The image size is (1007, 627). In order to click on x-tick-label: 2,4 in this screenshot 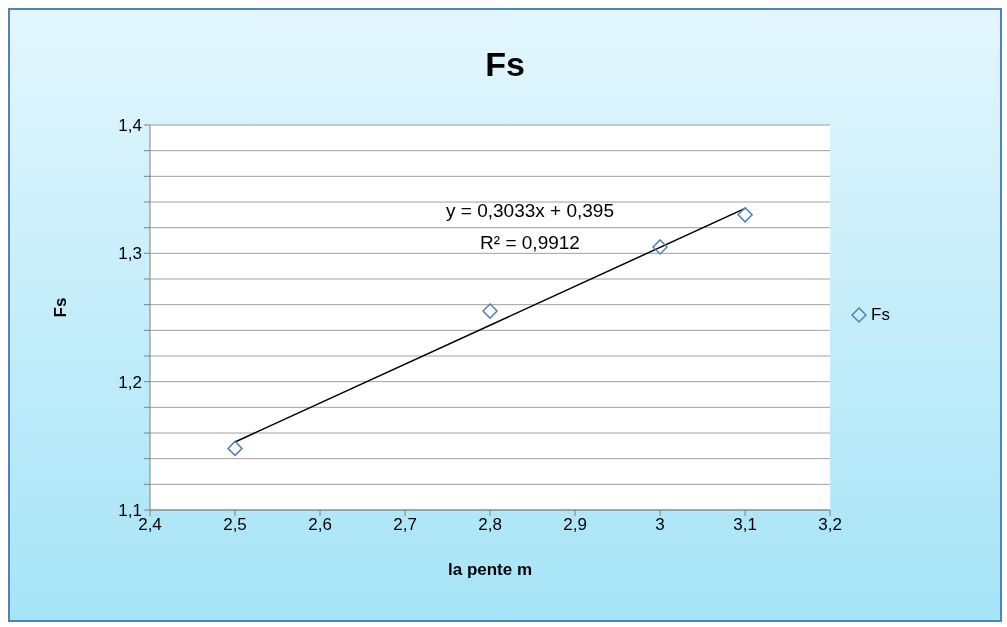, I will do `click(150, 525)`.